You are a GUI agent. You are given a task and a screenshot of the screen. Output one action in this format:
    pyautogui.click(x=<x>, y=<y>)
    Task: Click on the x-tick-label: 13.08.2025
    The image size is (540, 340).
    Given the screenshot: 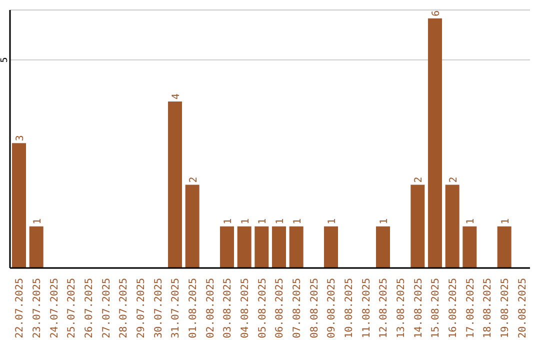 What is the action you would take?
    pyautogui.click(x=401, y=308)
    